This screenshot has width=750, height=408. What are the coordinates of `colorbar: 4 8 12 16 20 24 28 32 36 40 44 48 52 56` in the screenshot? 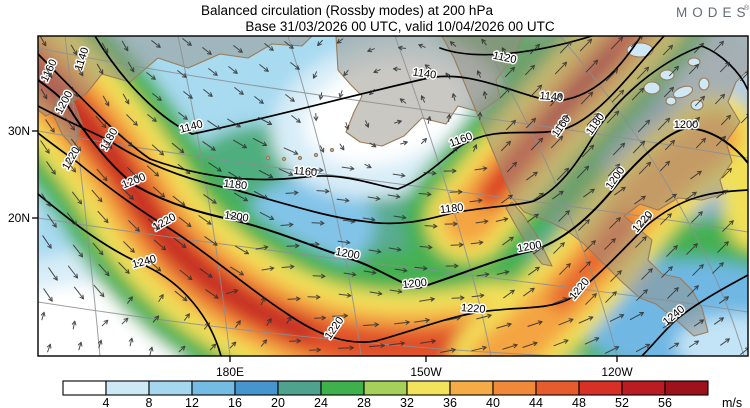 It's located at (385, 394).